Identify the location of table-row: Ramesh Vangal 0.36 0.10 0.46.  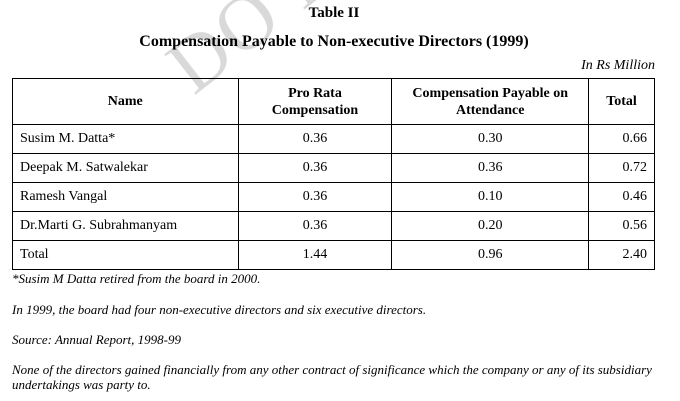
(333, 197).